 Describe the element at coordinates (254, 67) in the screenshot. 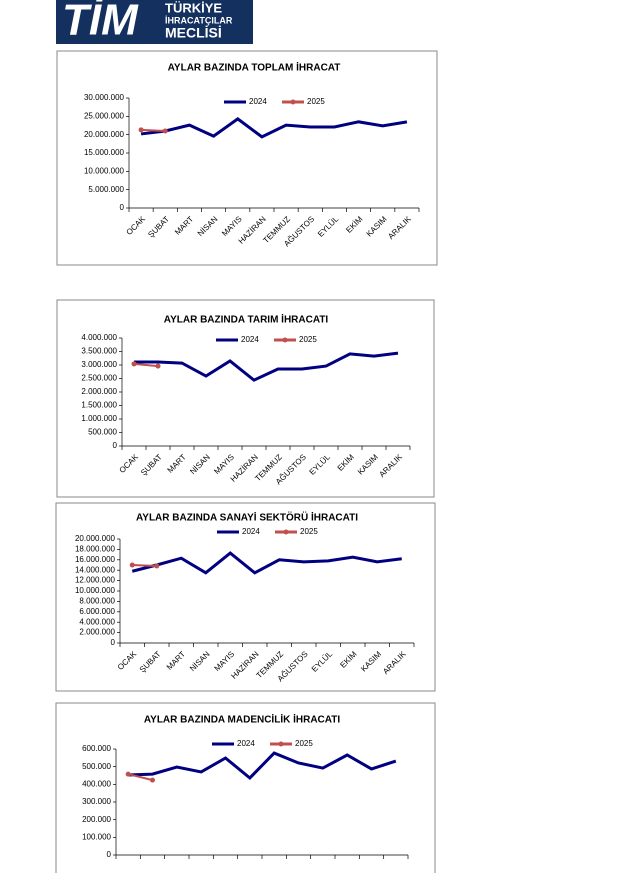

I see `chart-title: AYLAR BAZINDA TOPLAM İHRACAT` at that location.